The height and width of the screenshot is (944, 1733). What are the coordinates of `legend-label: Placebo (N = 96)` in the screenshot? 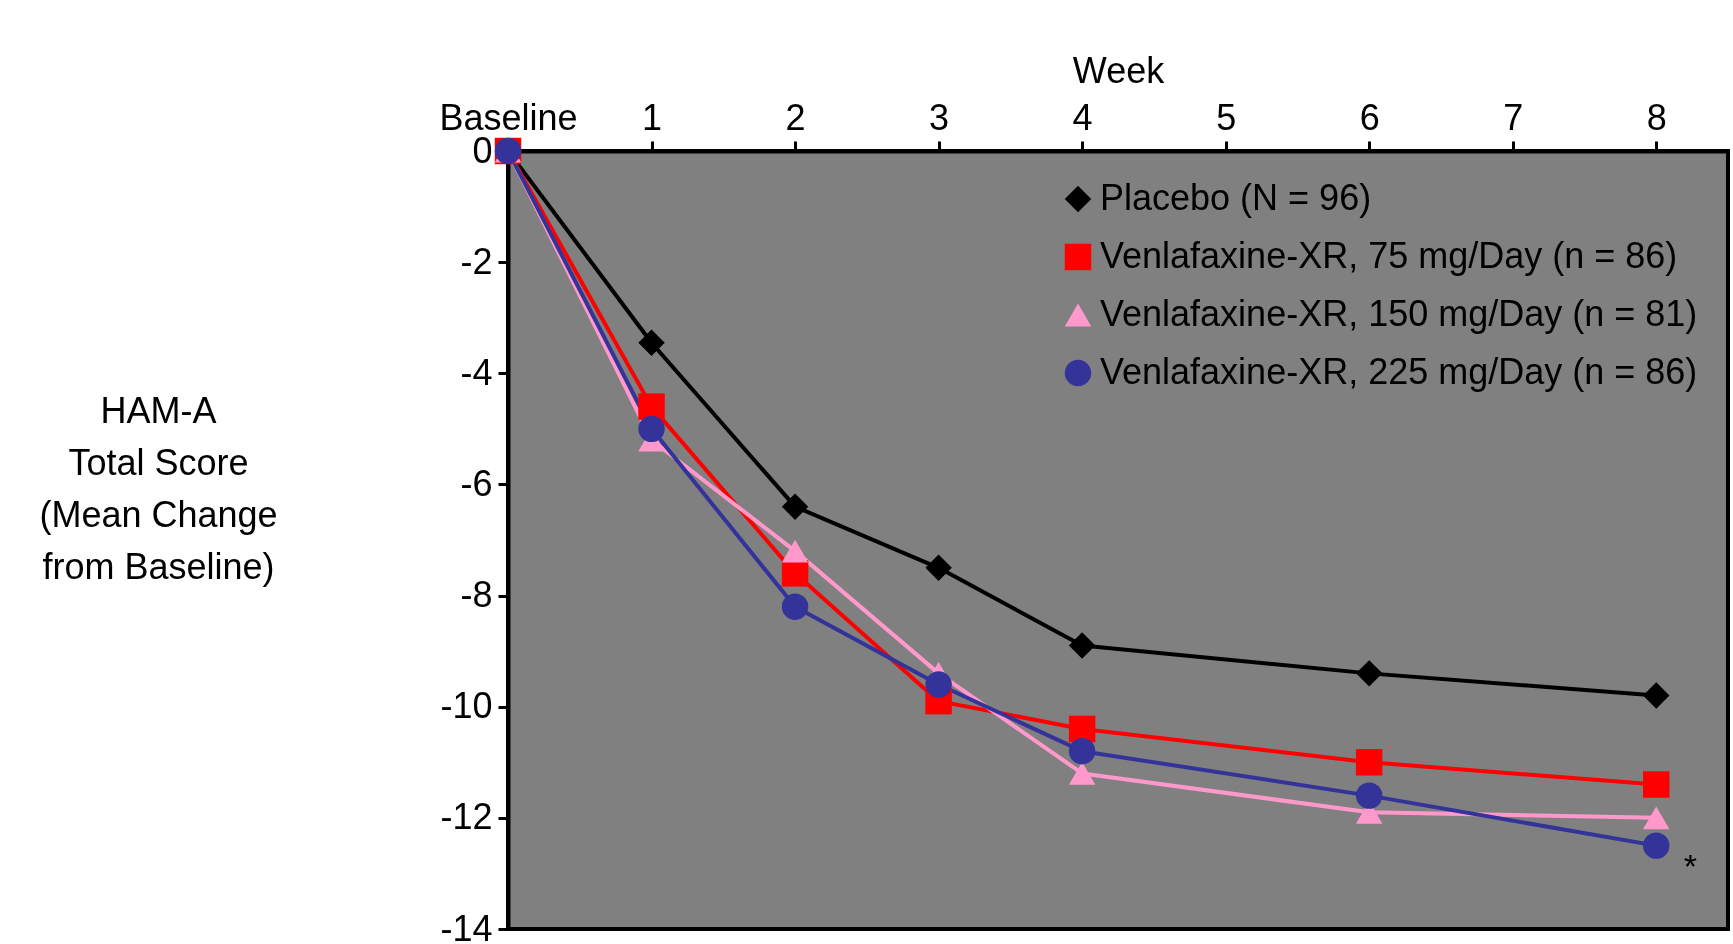 It's located at (1236, 197).